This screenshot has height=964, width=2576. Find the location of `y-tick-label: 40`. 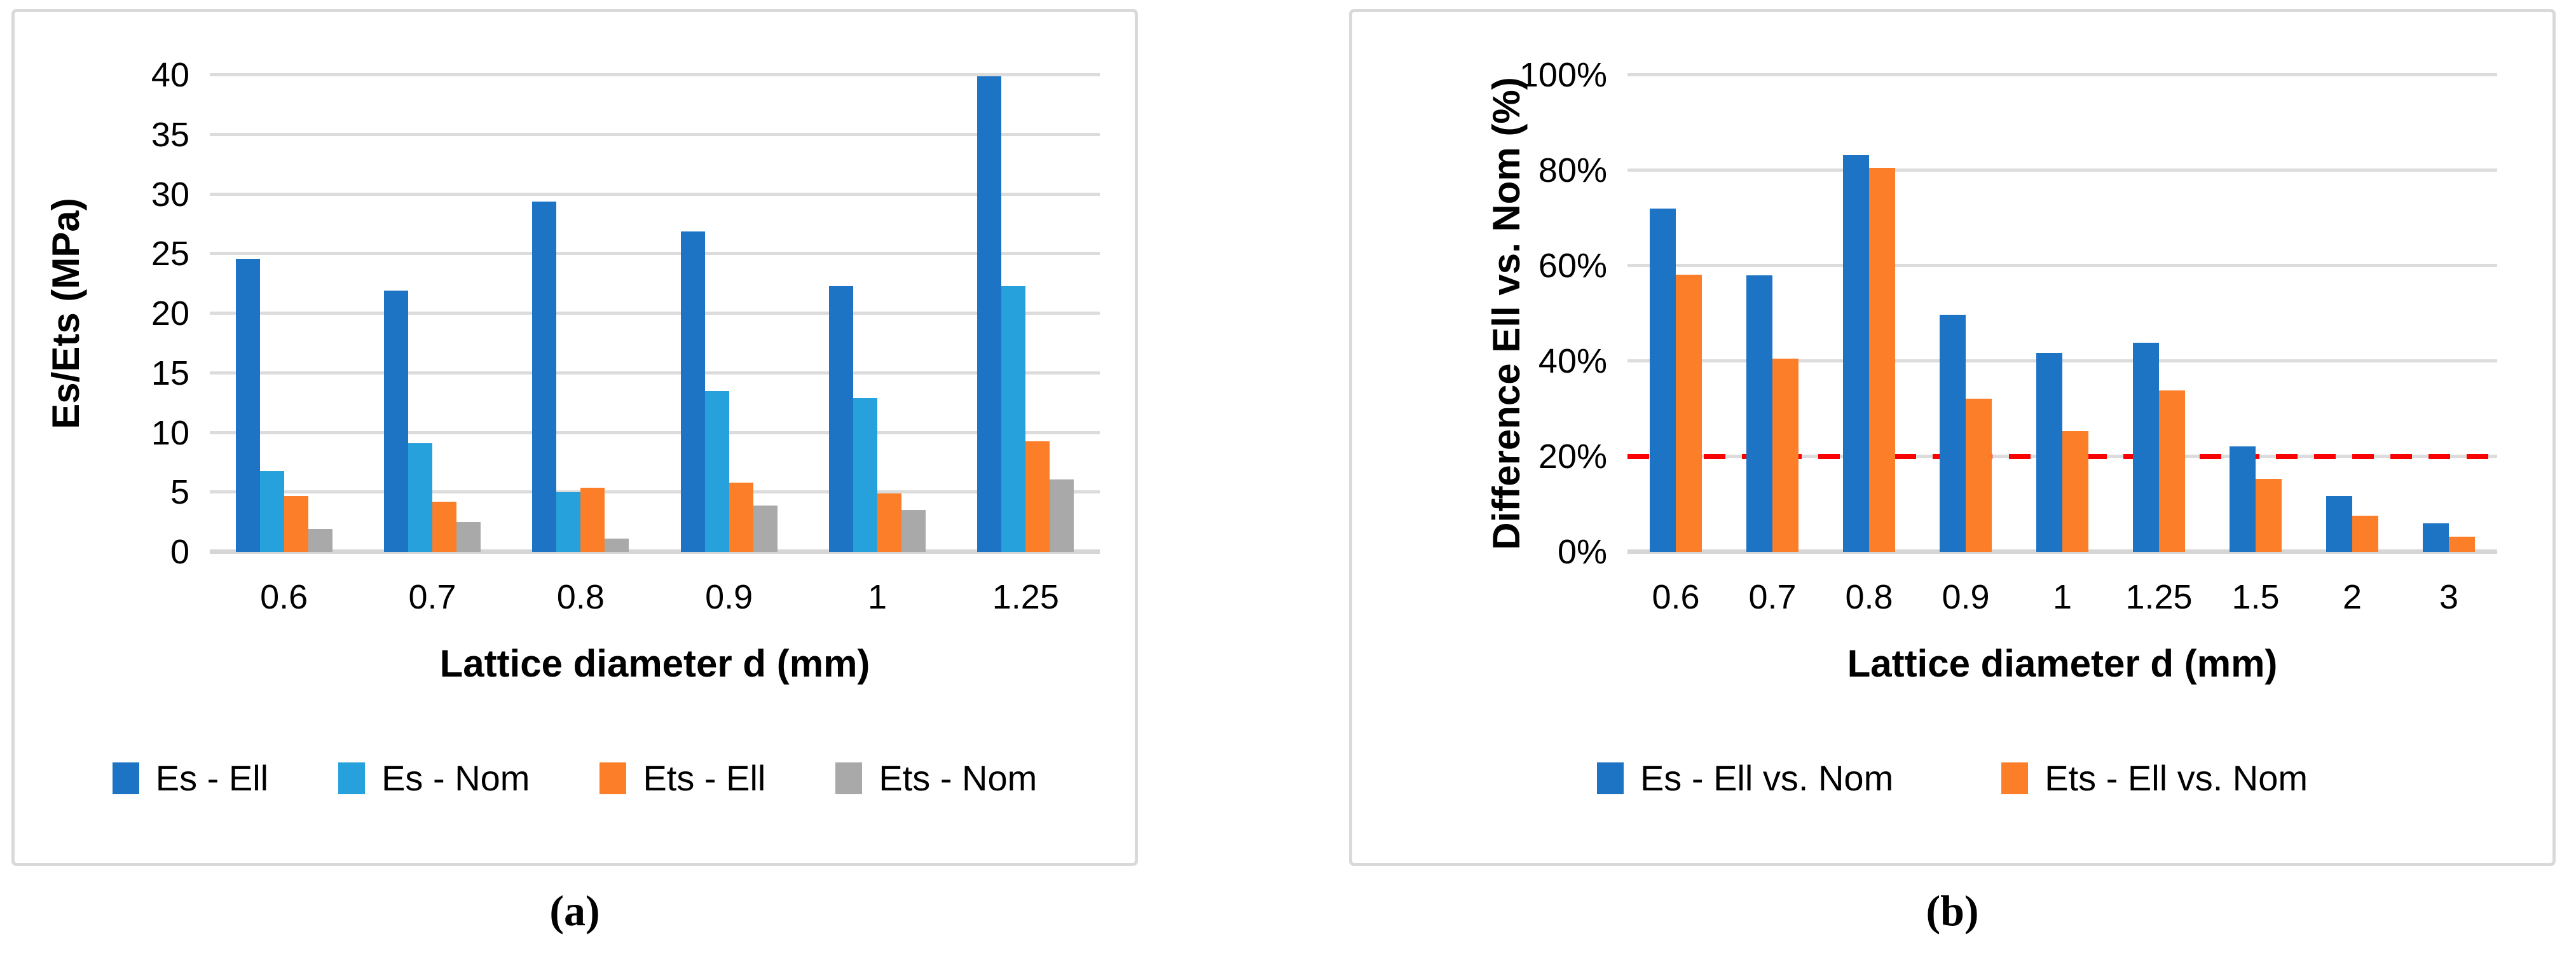

y-tick-label: 40 is located at coordinates (170, 75).